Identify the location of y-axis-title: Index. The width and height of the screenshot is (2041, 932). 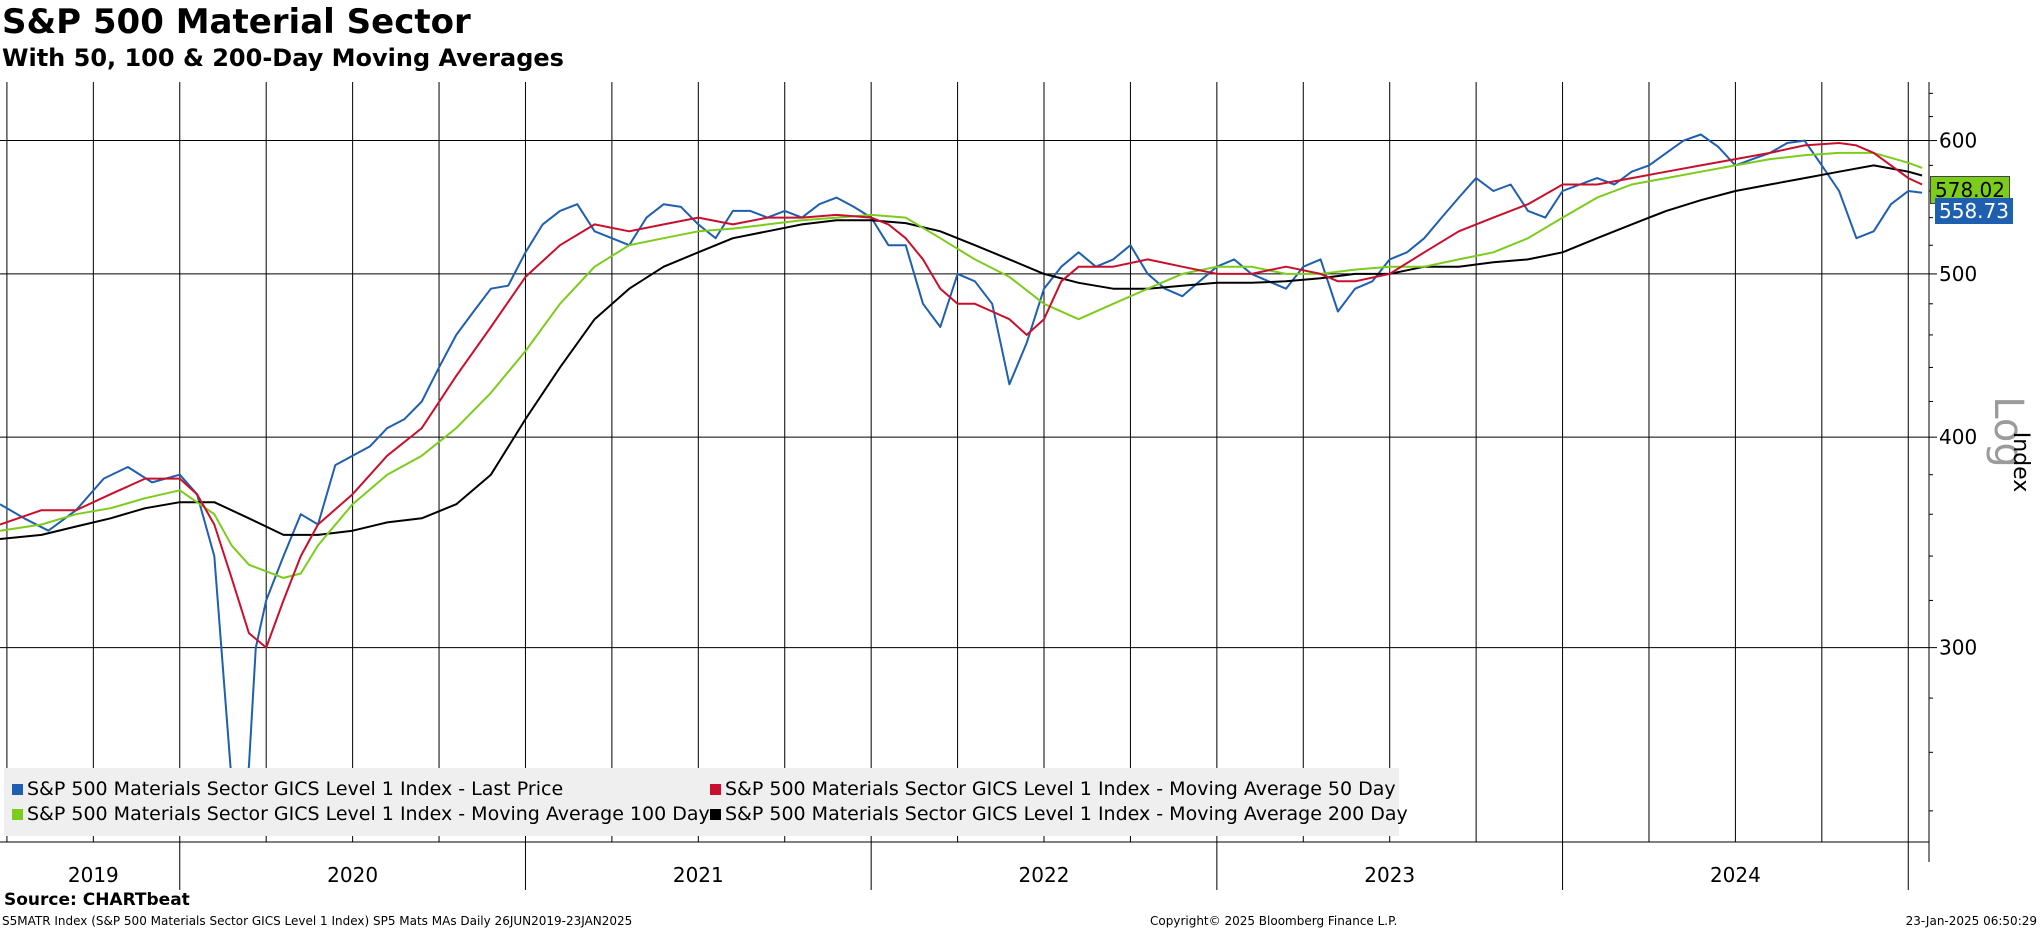
(2020, 462).